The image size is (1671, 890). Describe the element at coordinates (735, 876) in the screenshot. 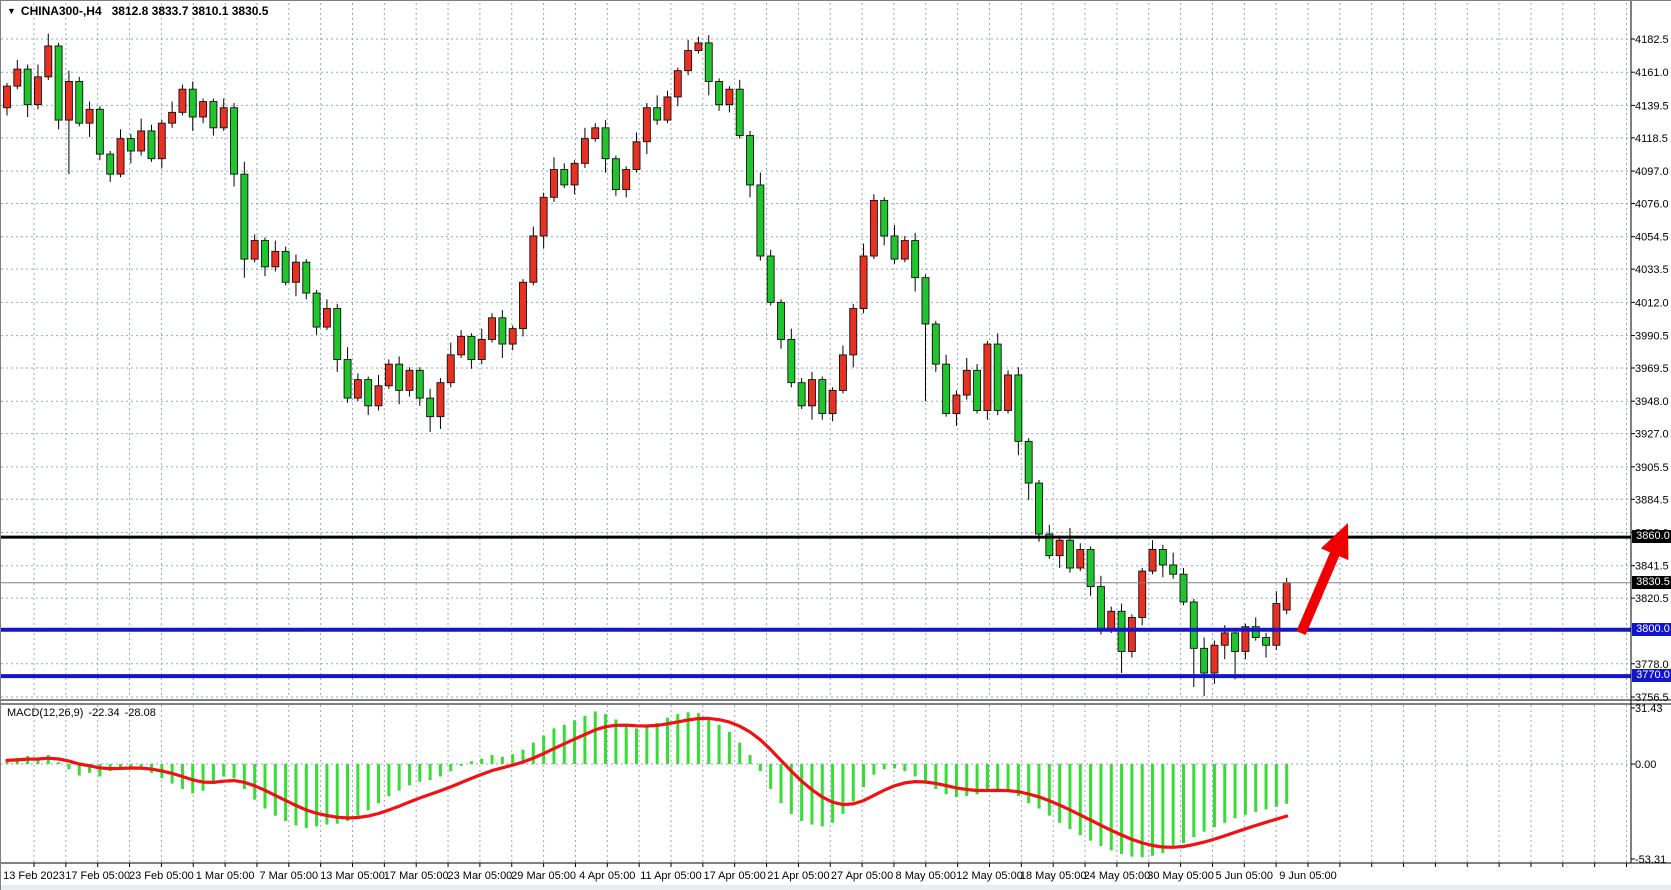

I see `time-label: 17 Apr 05:00` at that location.